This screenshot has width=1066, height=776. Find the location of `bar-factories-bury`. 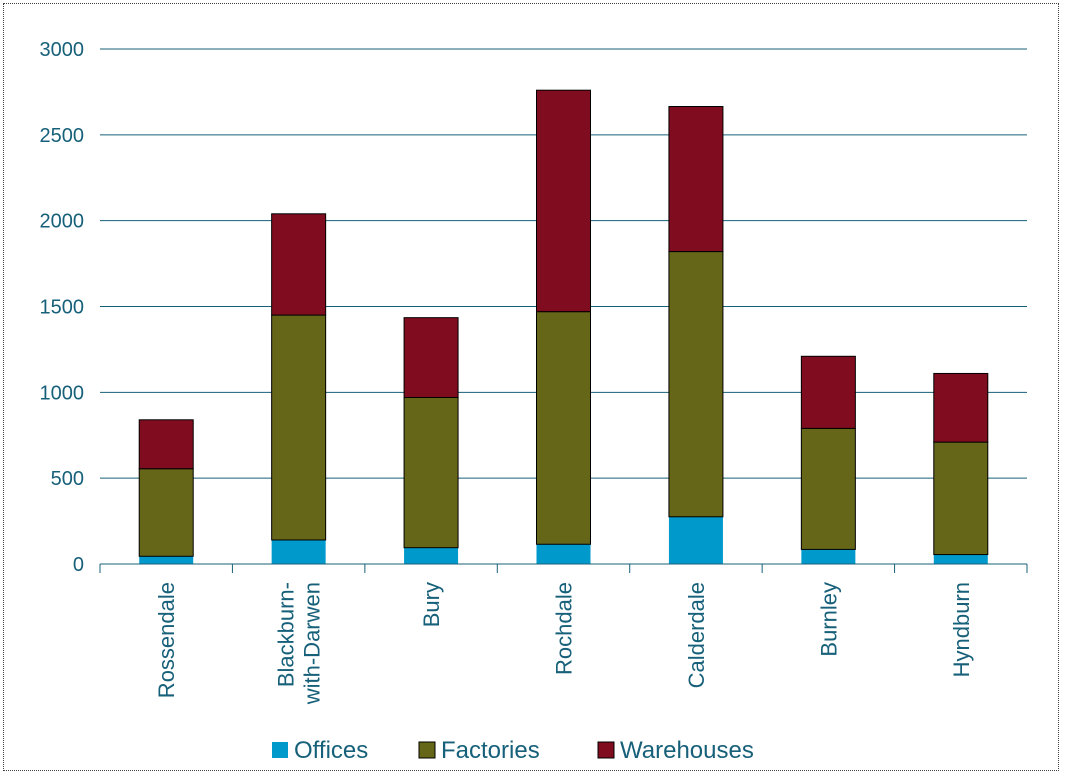

bar-factories-bury is located at coordinates (431, 472).